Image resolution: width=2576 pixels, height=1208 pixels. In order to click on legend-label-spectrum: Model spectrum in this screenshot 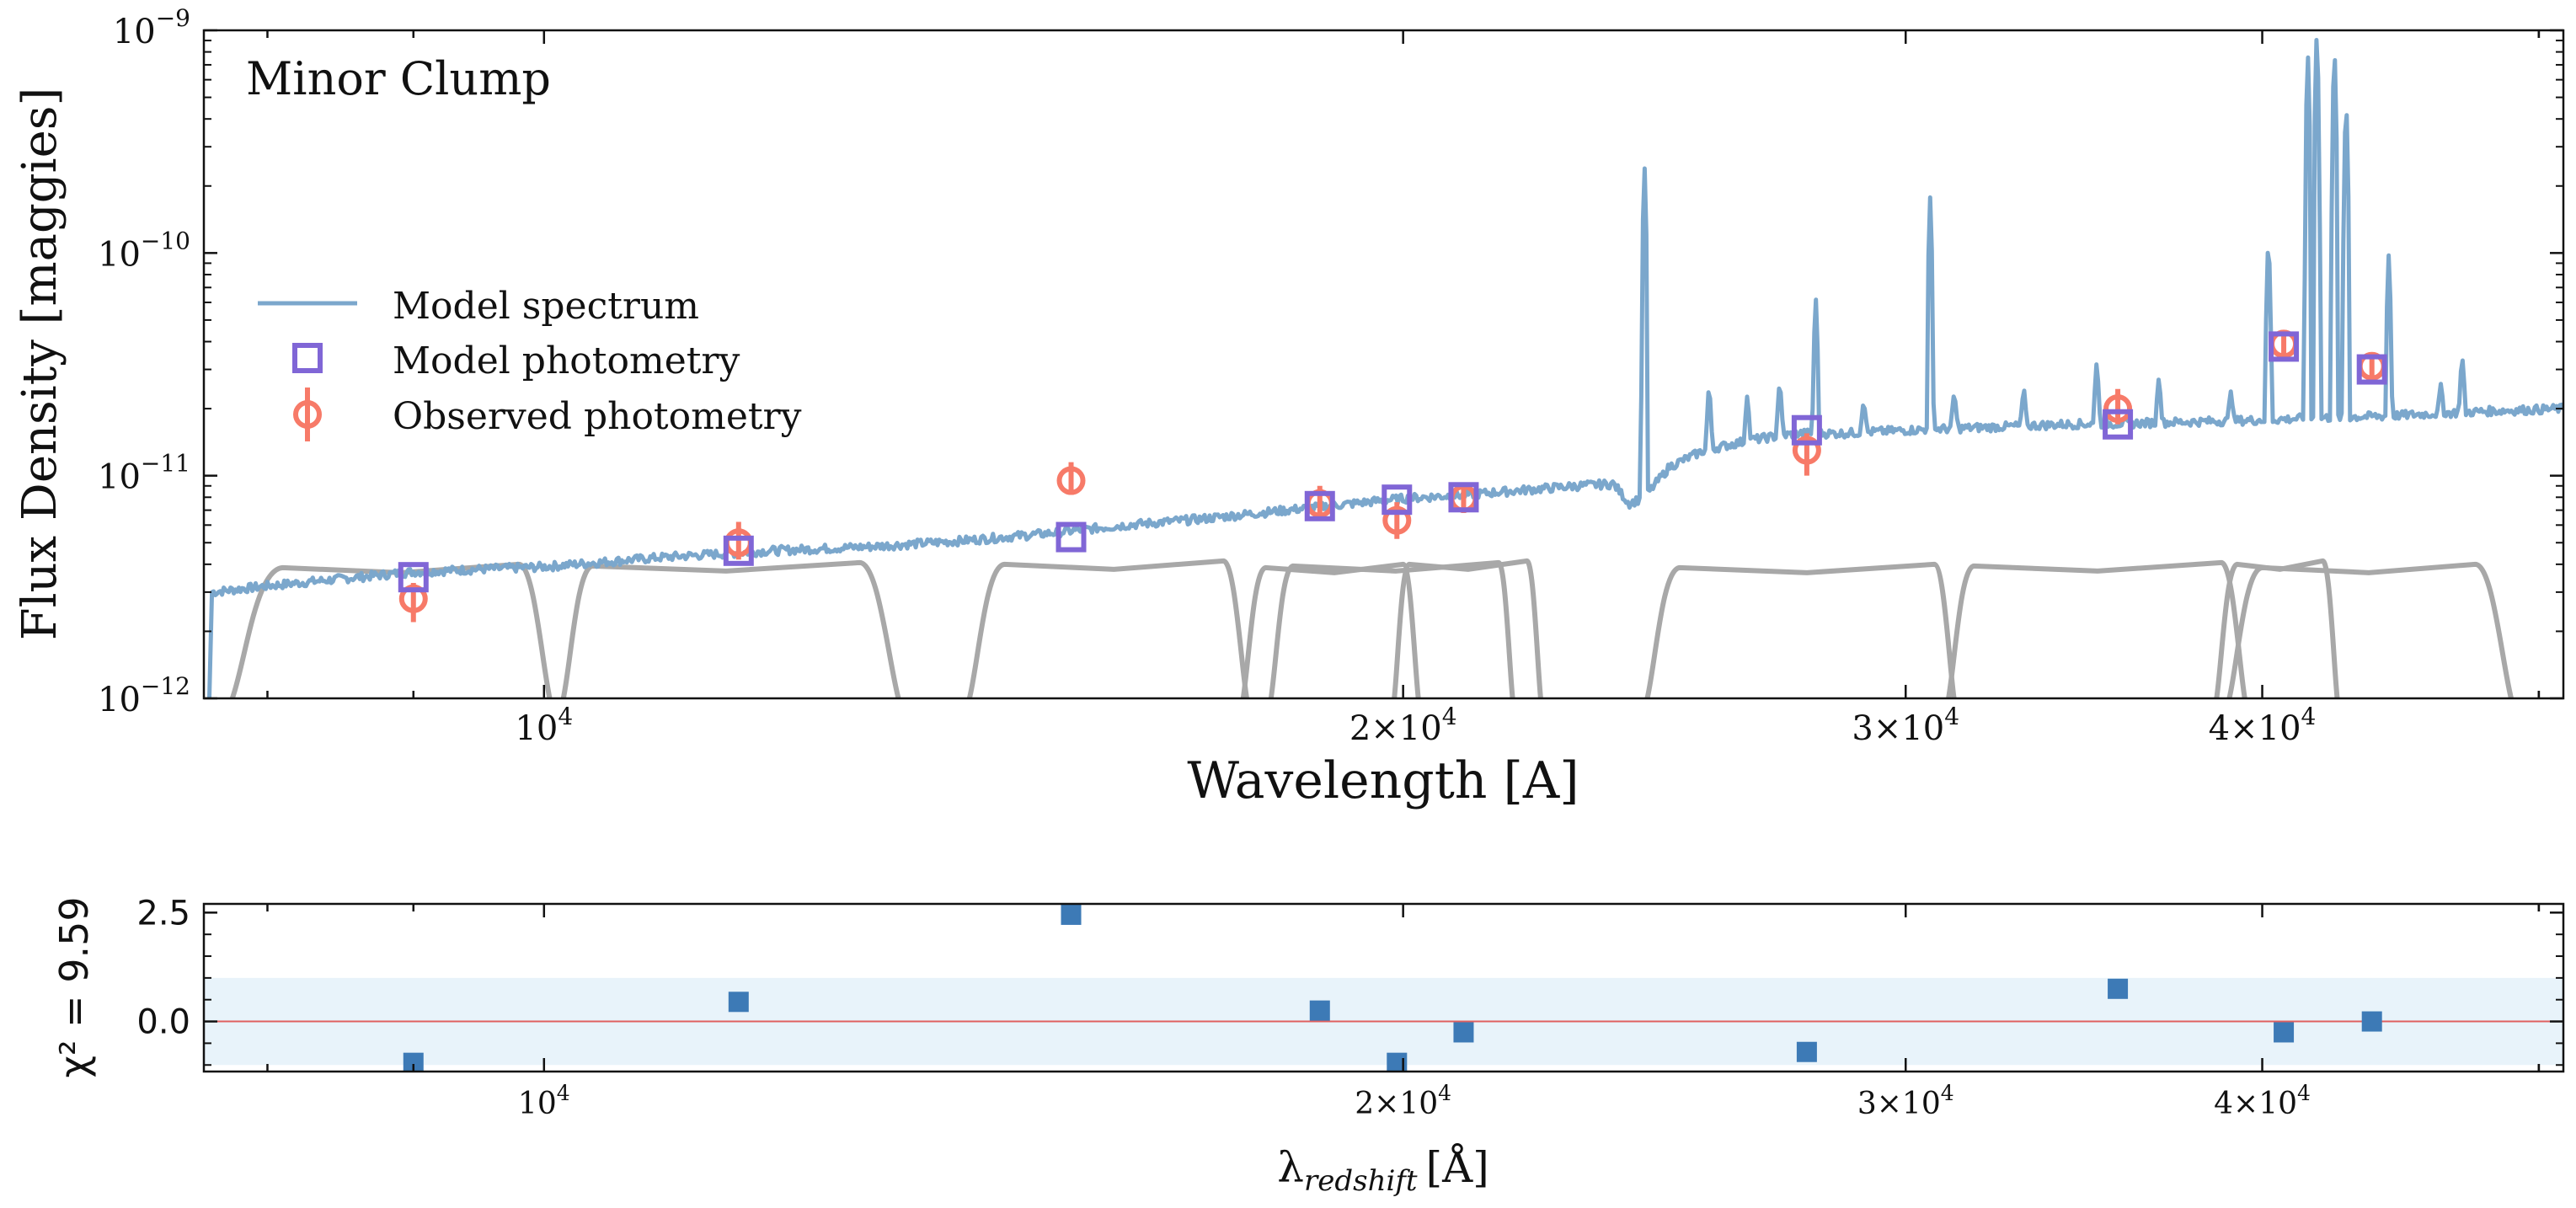, I will do `click(546, 306)`.